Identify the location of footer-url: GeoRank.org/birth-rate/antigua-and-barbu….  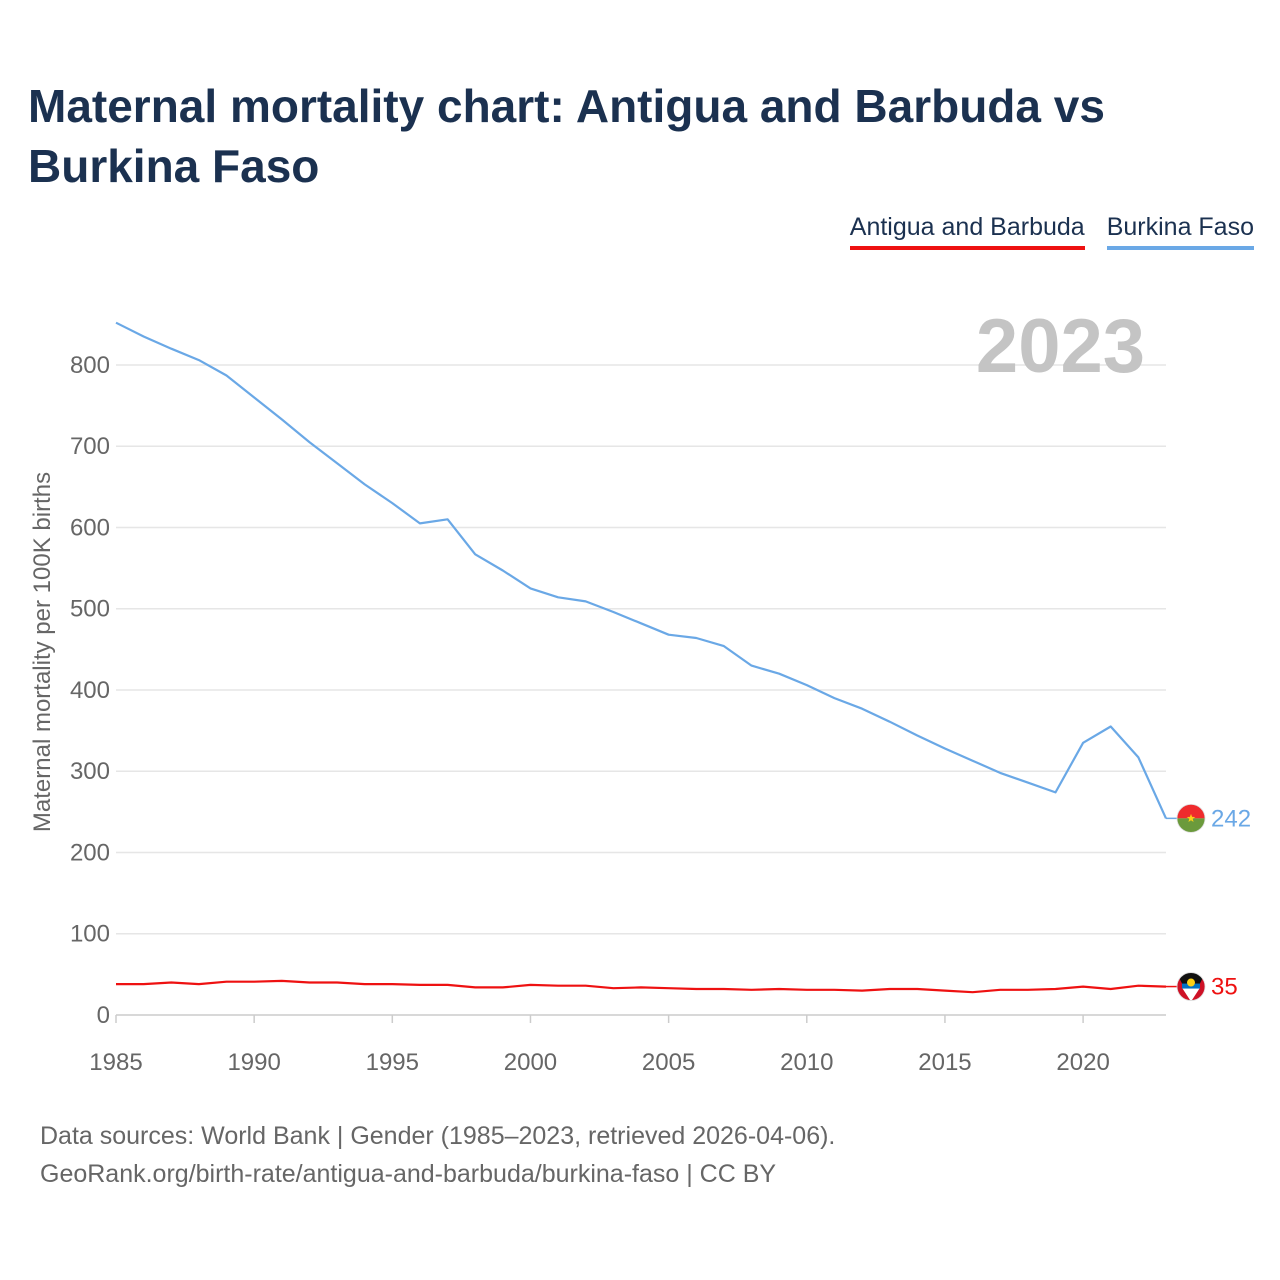
(408, 1174).